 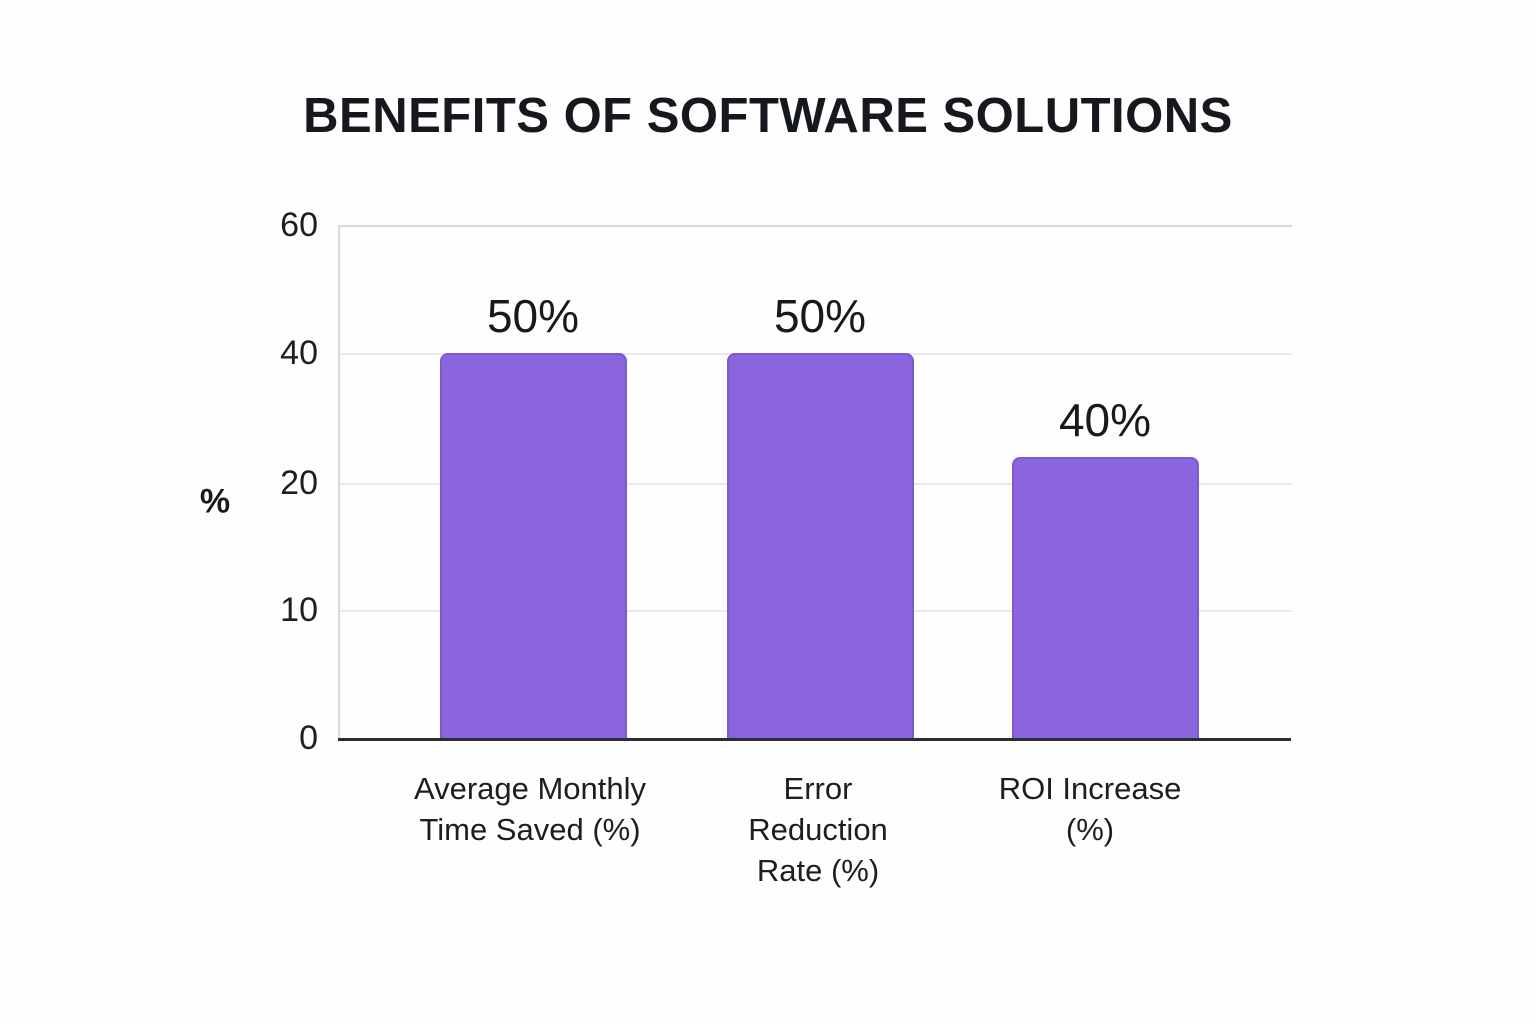 What do you see at coordinates (1090, 829) in the screenshot?
I see `x-category-label-line: (%)` at bounding box center [1090, 829].